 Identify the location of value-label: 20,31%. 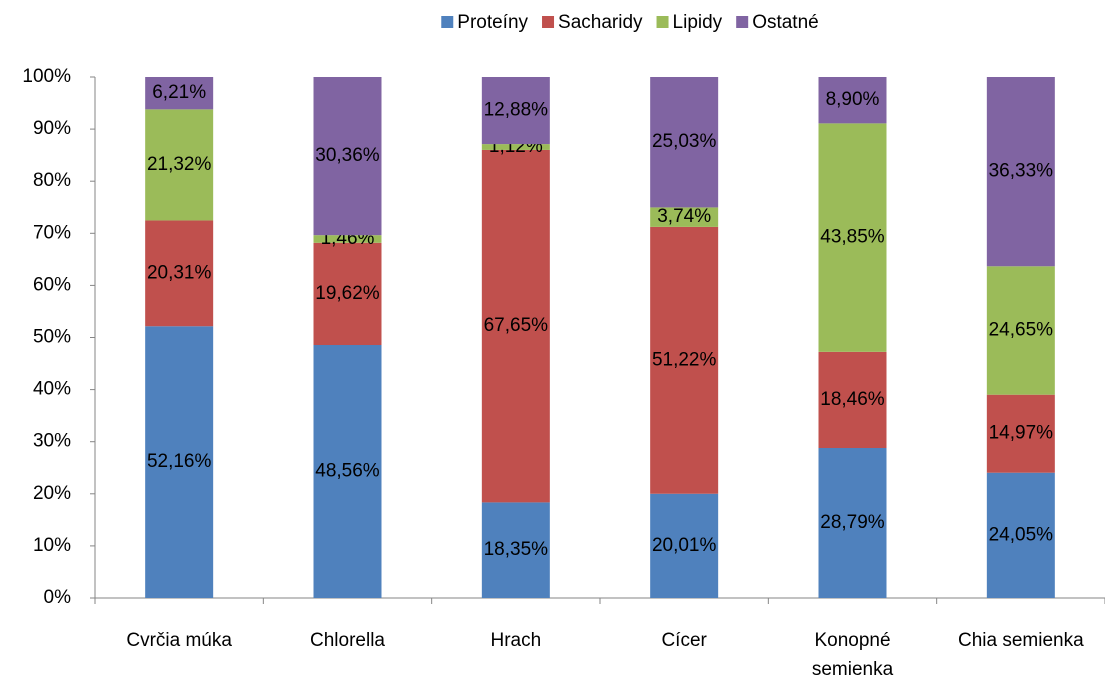
(179, 272).